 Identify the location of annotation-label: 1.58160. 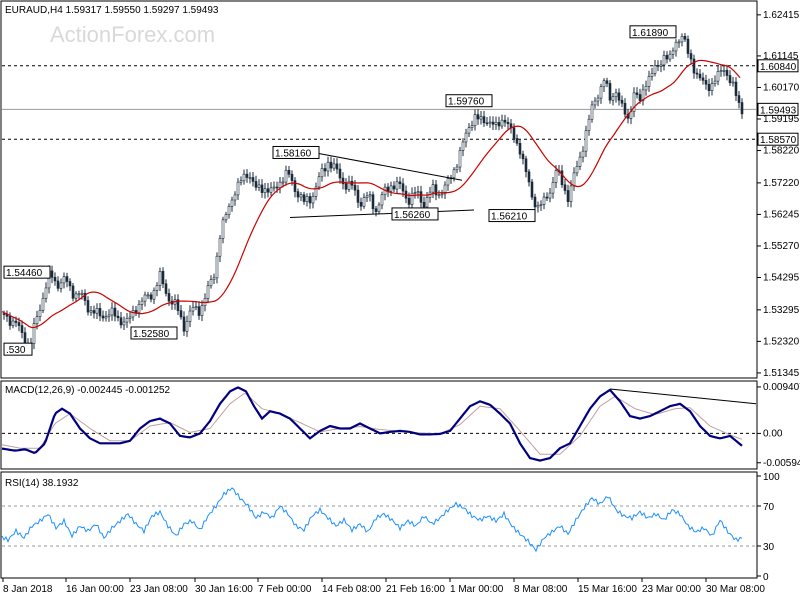
(293, 153).